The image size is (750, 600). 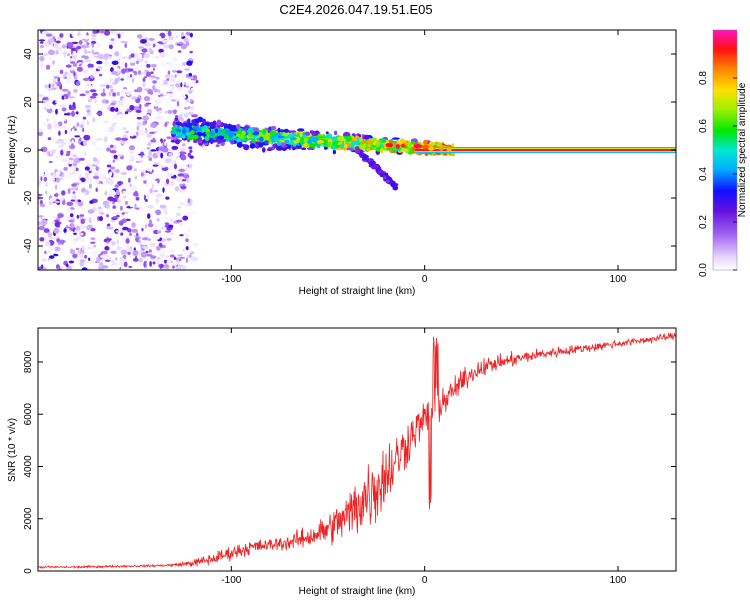 I want to click on colorbar-label: Normalized spectral amplitude, so click(x=742, y=149).